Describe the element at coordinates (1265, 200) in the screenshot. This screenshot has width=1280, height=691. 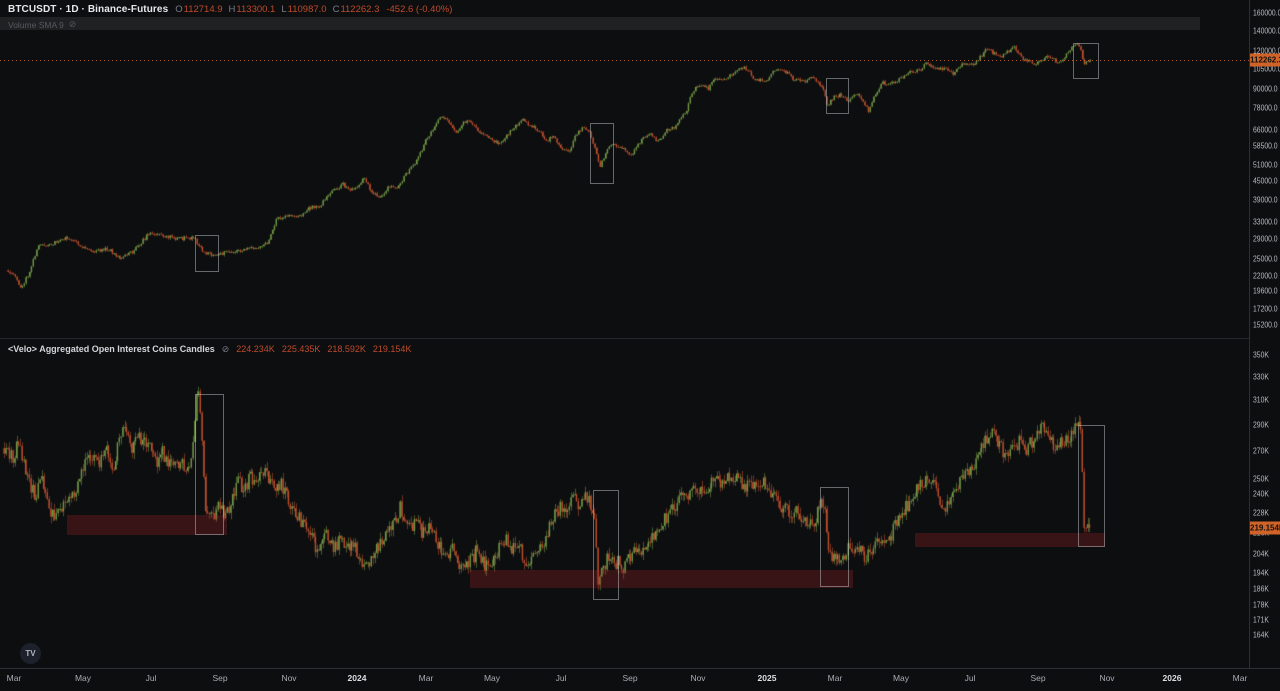
I see `price-tick-label: 39000.0` at that location.